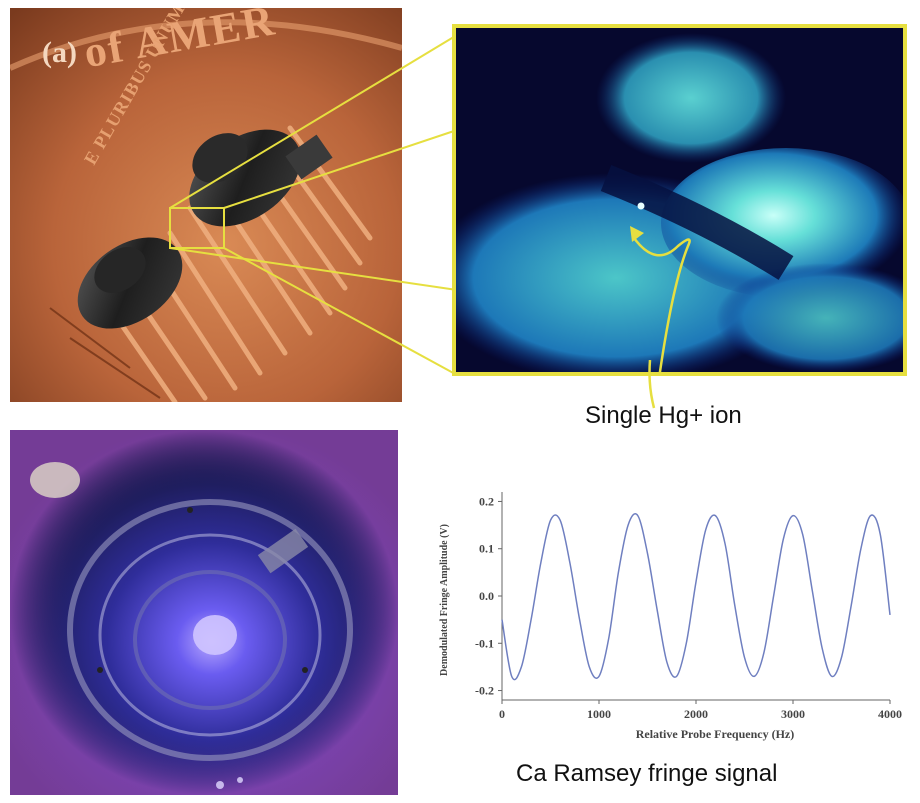 The image size is (920, 803). I want to click on y-tick-label: 0.2, so click(486, 501).